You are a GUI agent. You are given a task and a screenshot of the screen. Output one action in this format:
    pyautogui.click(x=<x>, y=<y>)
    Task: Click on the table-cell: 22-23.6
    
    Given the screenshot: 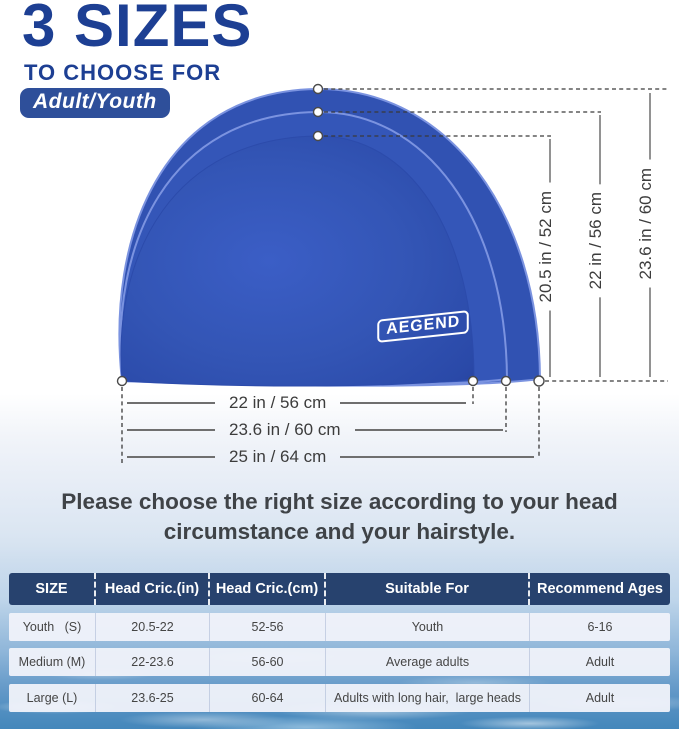 What is the action you would take?
    pyautogui.click(x=153, y=662)
    